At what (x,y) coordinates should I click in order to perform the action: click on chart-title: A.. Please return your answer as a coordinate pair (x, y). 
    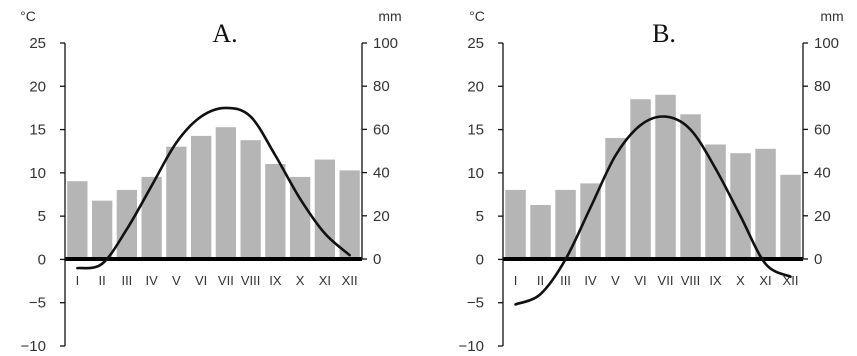
    Looking at the image, I should click on (224, 33).